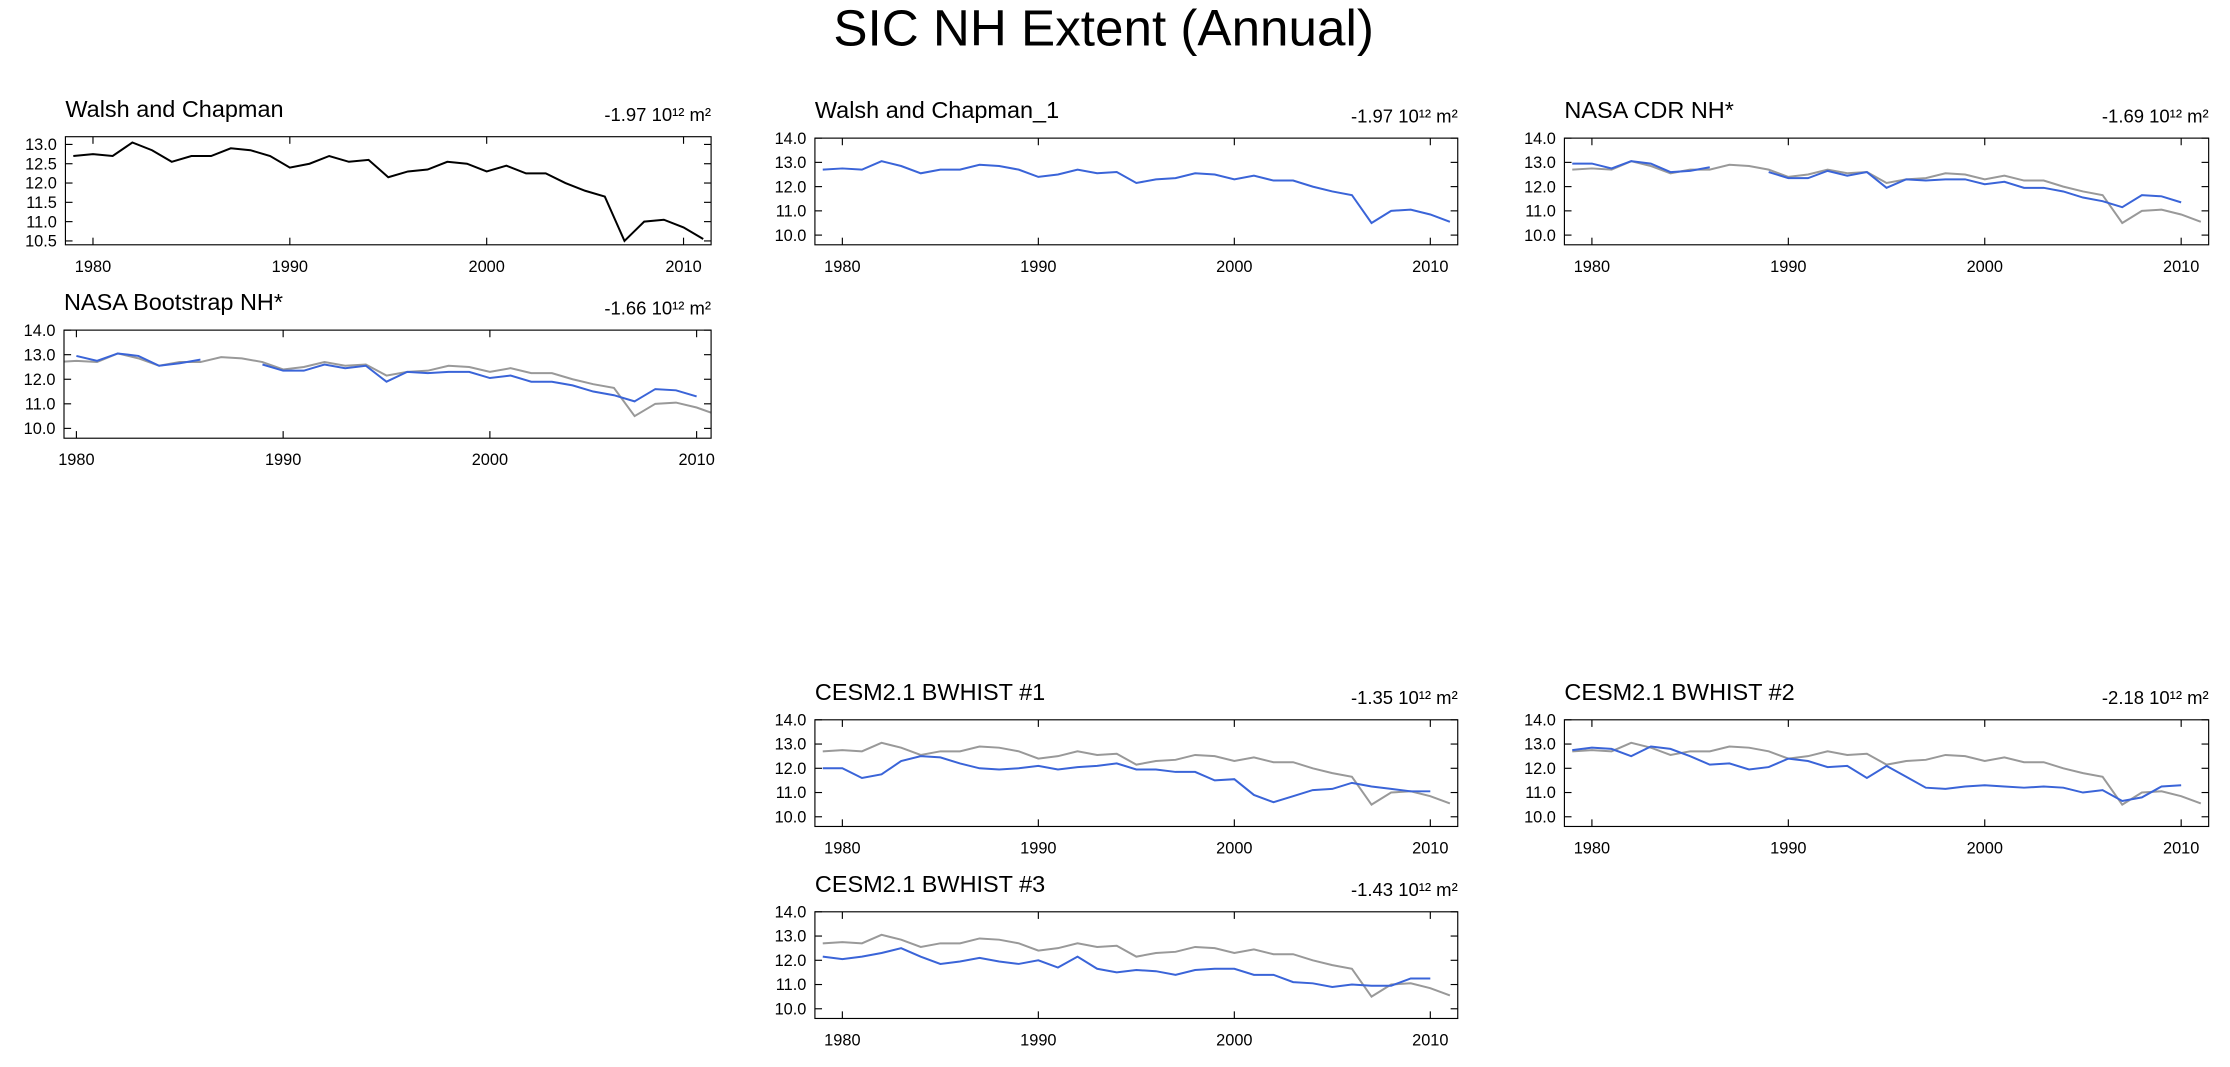 The height and width of the screenshot is (1067, 2230). Describe the element at coordinates (1679, 692) in the screenshot. I see `panel-title: CESM2.1 BWHIST #2` at that location.